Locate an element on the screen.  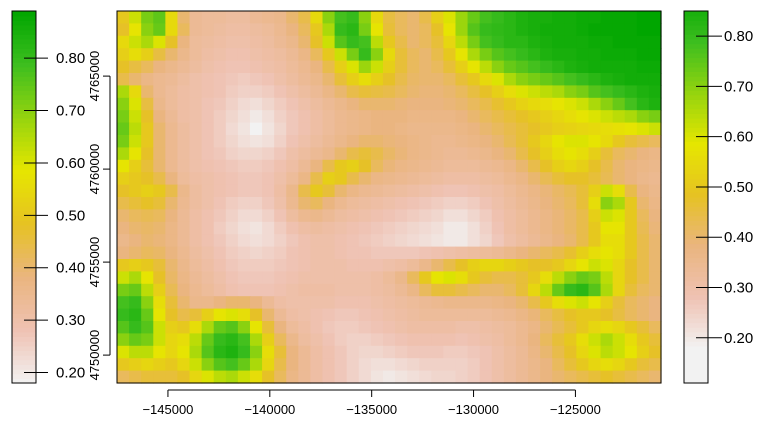
legend-label: 0.20 is located at coordinates (738, 338).